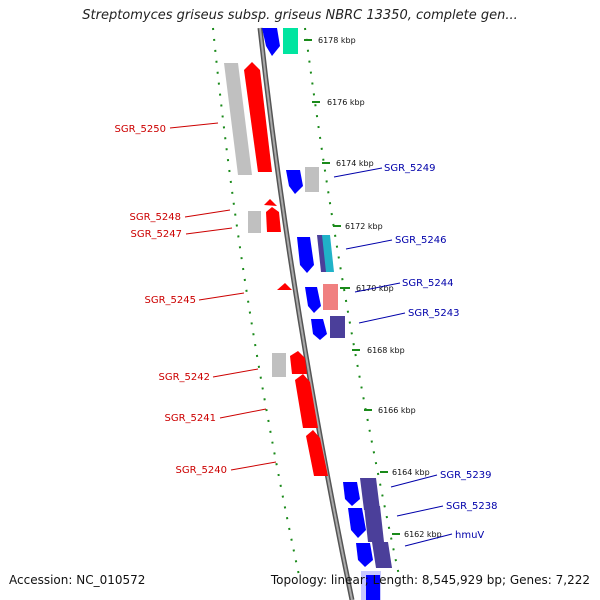  I want to click on label-sgr-5246: SGR_5246, so click(421, 240).